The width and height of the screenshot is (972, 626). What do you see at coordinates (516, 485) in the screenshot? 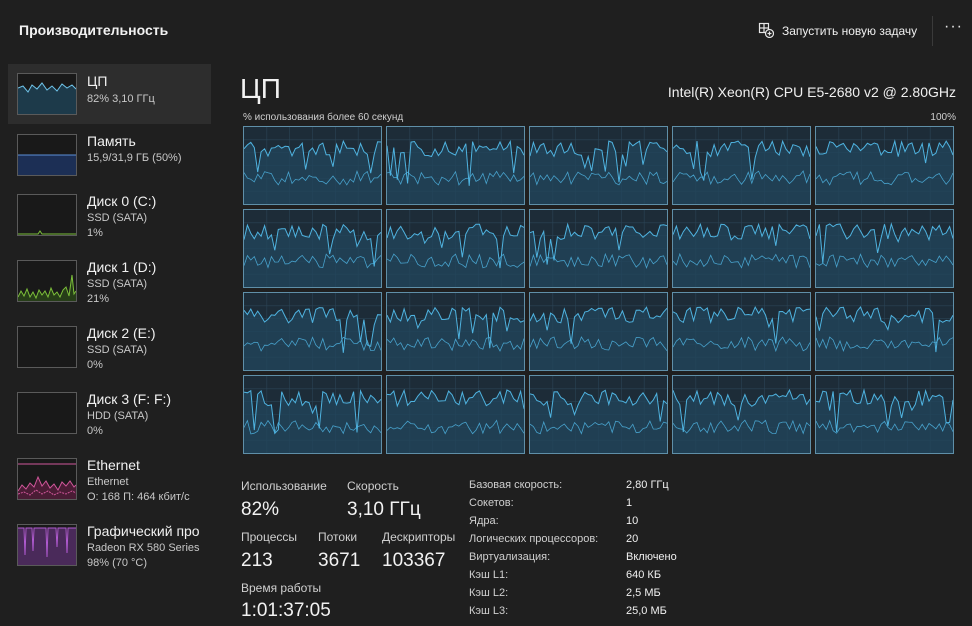
I see `spec-label: Базовая скорость:` at bounding box center [516, 485].